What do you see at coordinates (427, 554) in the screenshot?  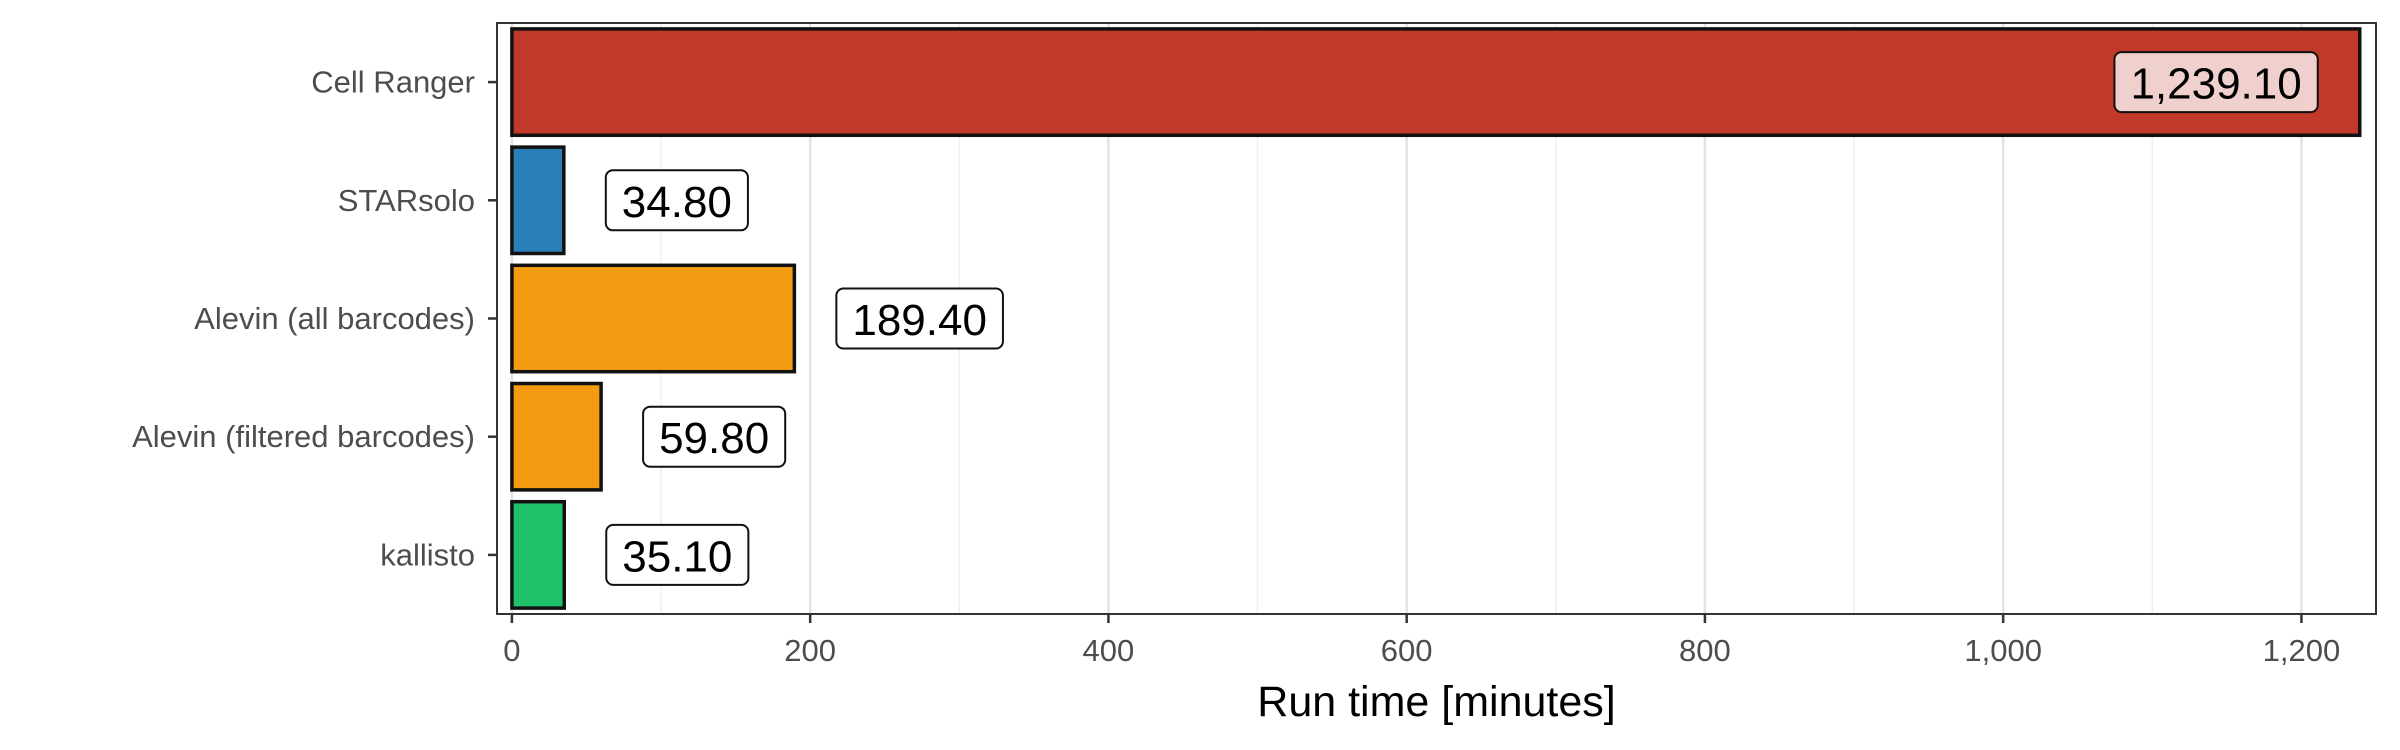 I see `y-tick-label: kallisto` at bounding box center [427, 554].